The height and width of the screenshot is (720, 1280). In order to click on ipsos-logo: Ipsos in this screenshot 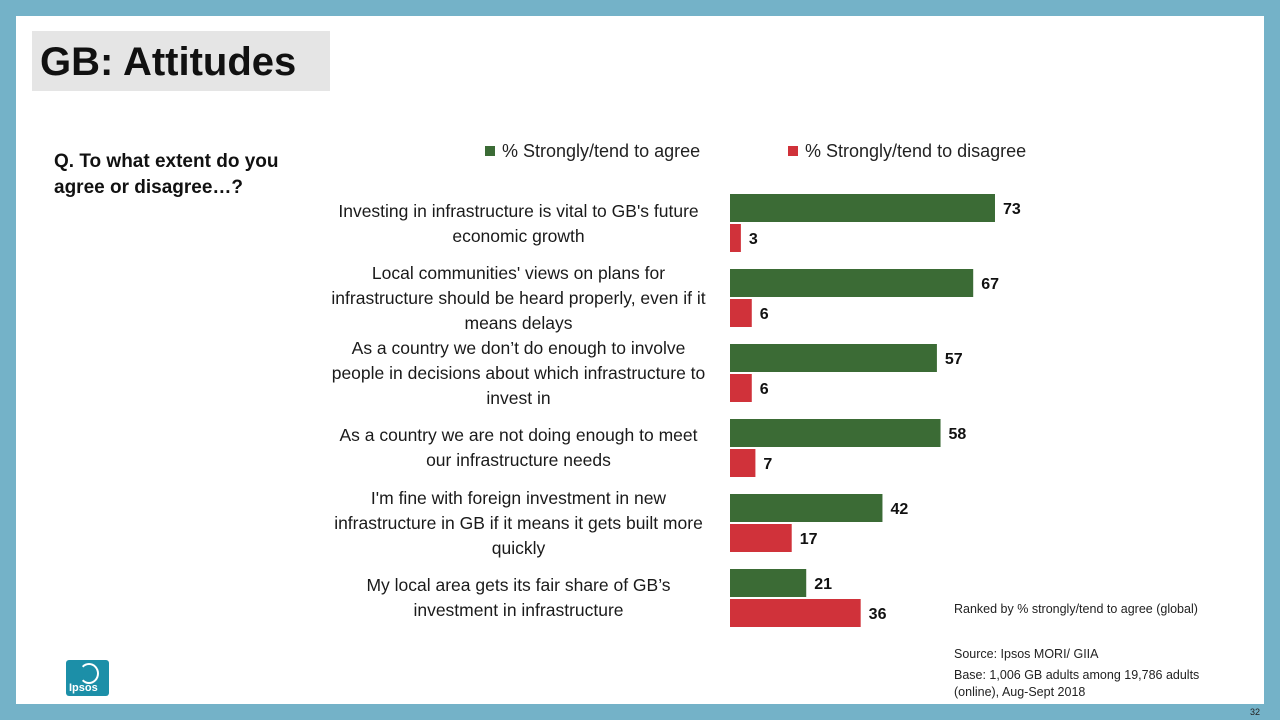, I will do `click(87, 678)`.